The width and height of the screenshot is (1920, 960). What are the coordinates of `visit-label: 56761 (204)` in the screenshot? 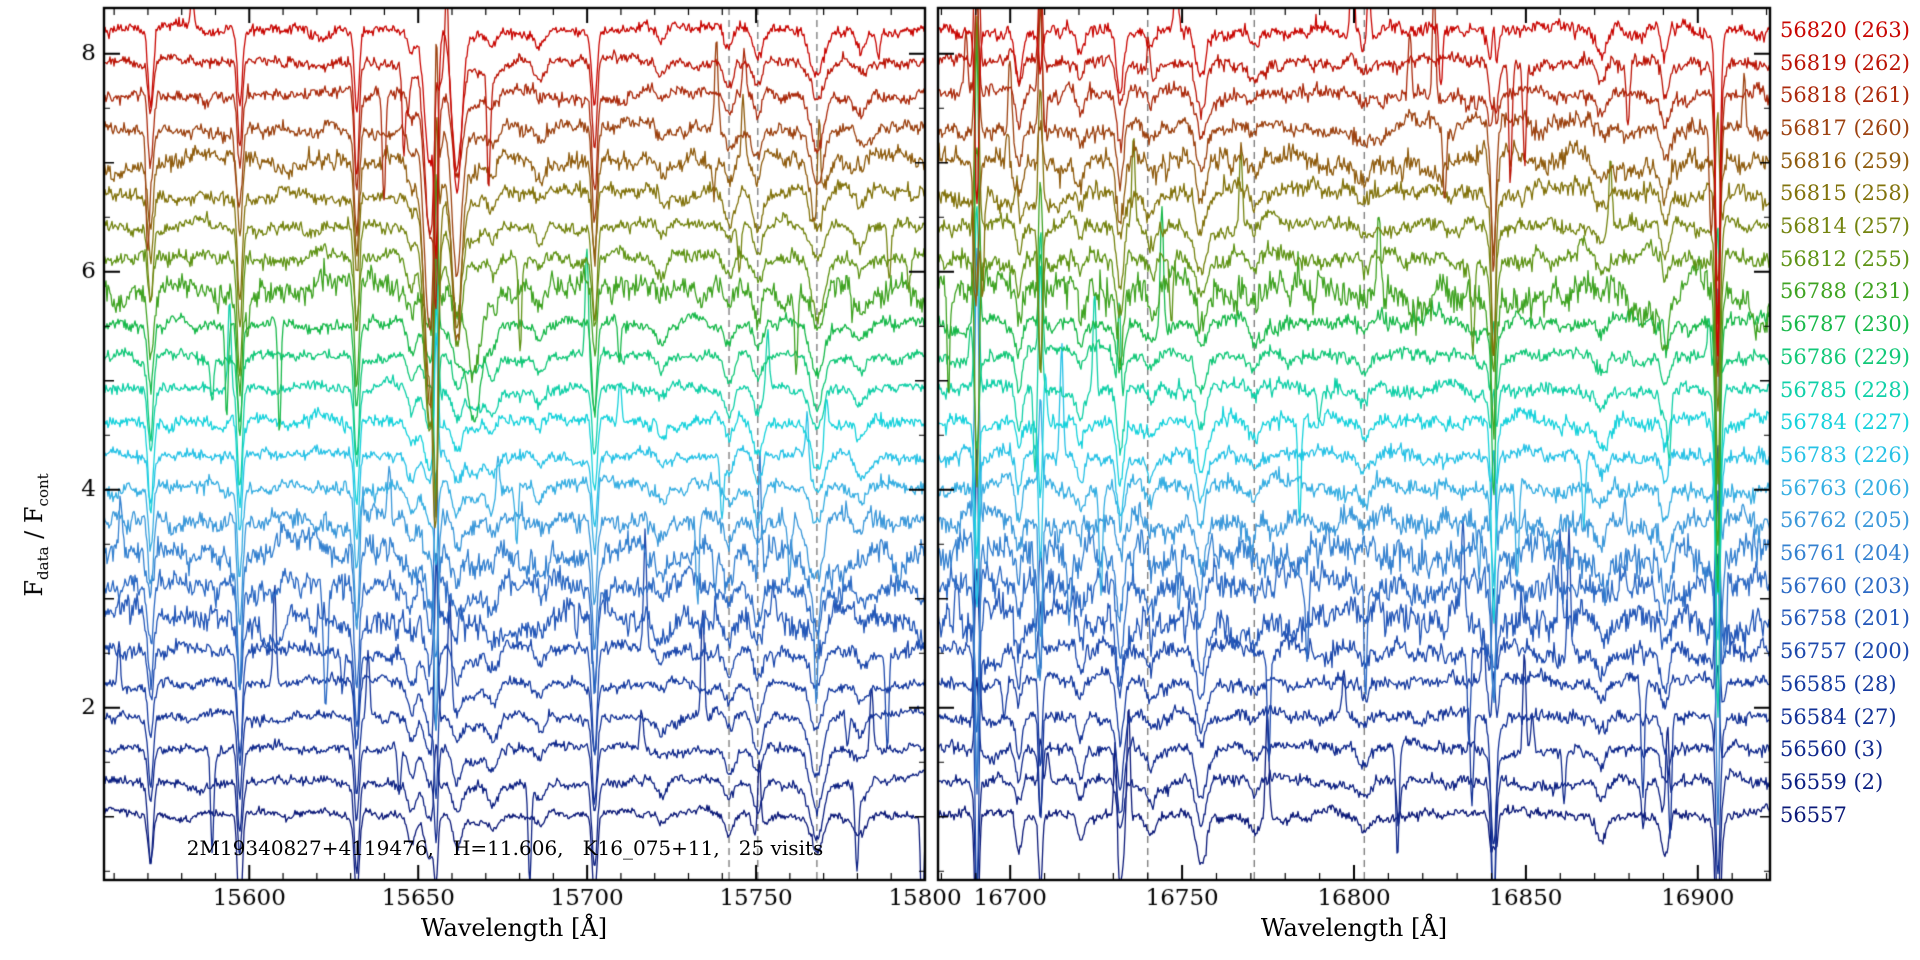 It's located at (1845, 553).